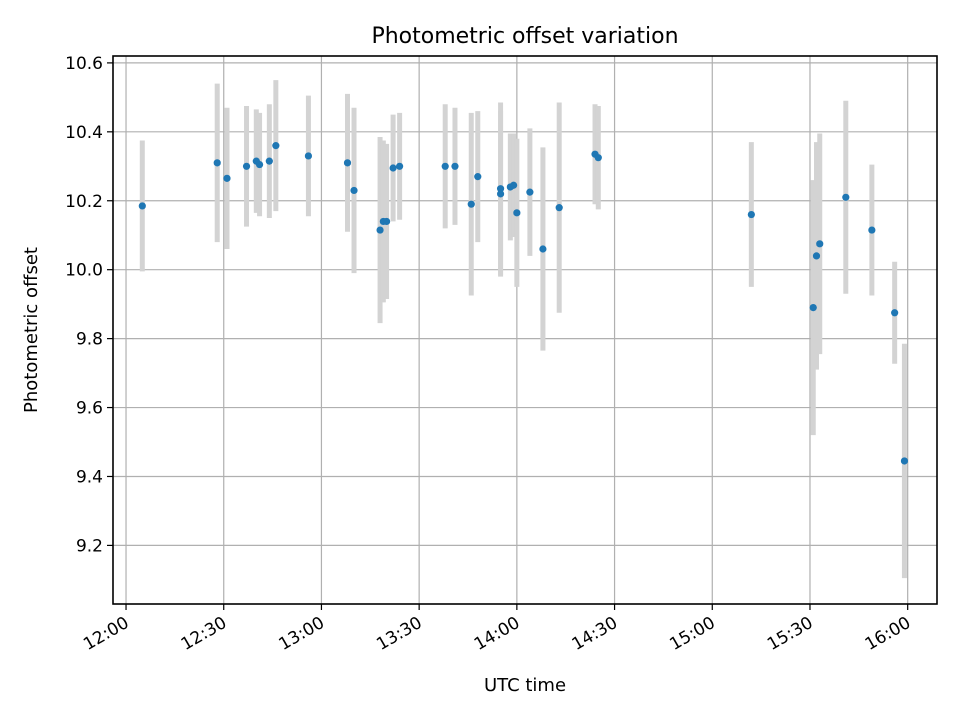 The image size is (960, 720). I want to click on x-tick-label: 15:30, so click(790, 634).